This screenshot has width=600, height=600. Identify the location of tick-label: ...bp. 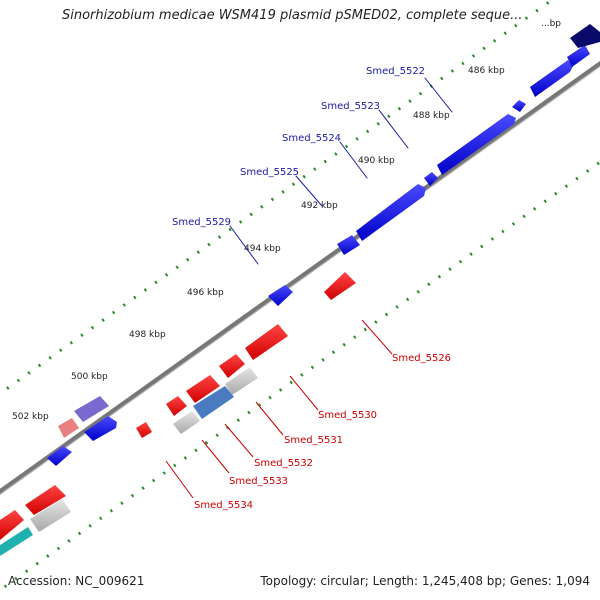
(551, 24).